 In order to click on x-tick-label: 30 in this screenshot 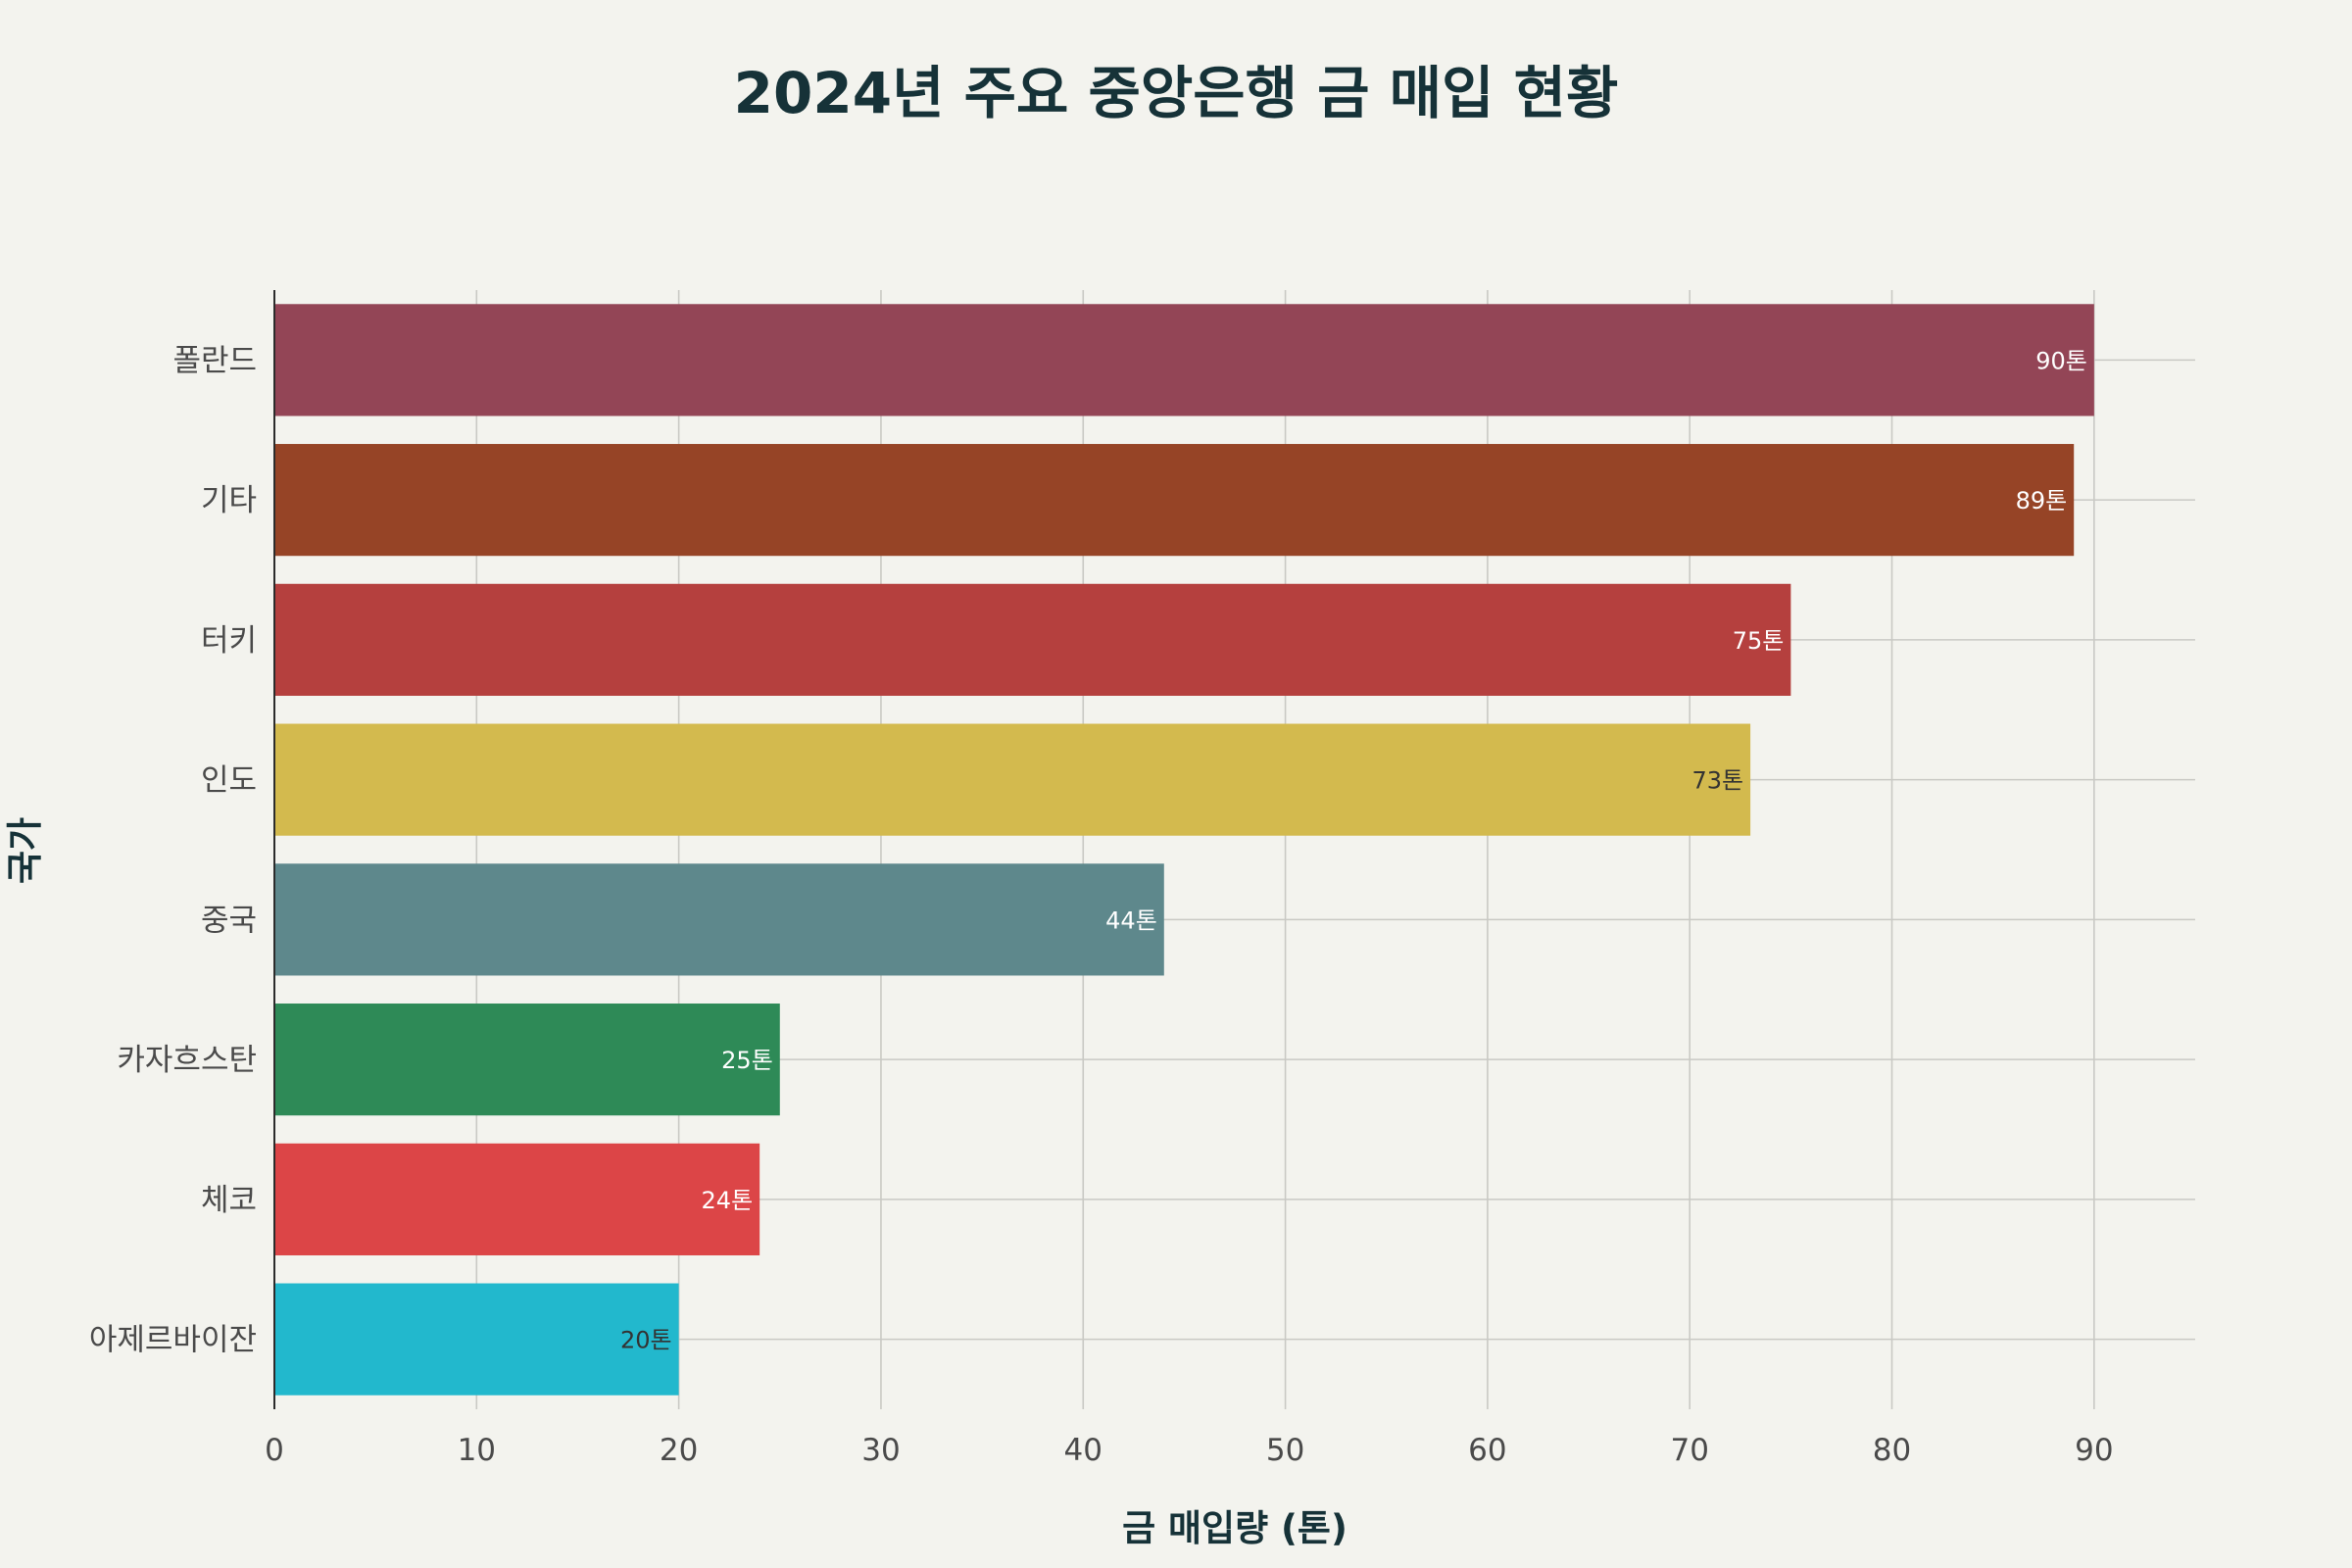, I will do `click(880, 1450)`.